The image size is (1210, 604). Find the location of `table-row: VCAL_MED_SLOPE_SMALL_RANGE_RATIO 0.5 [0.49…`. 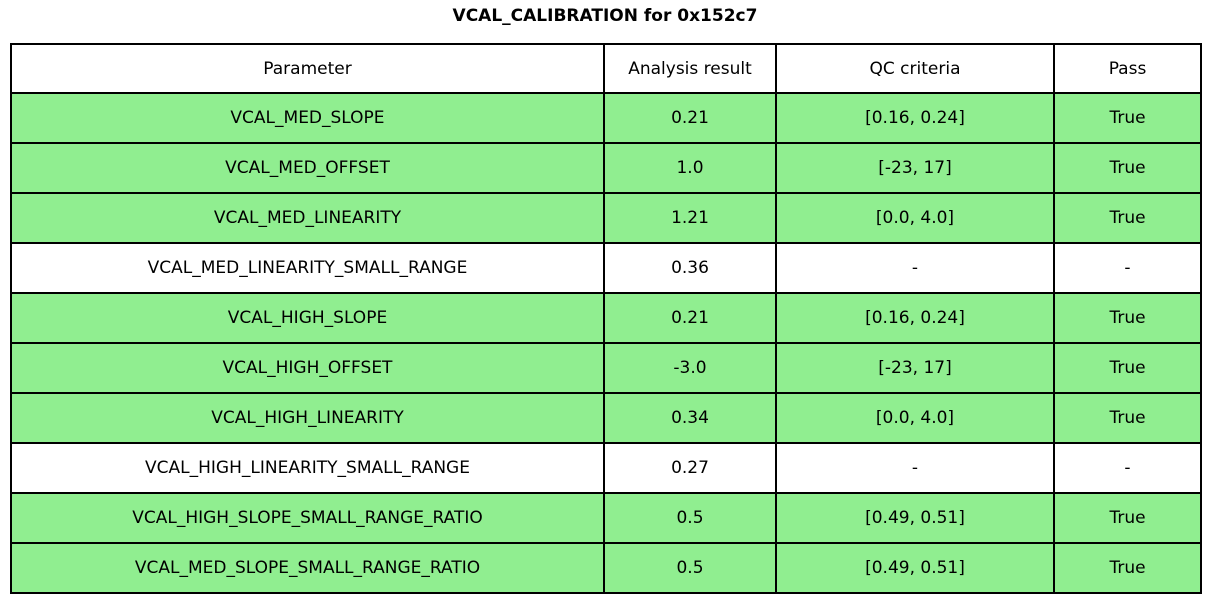

table-row: VCAL_MED_SLOPE_SMALL_RANGE_RATIO 0.5 [0.49… is located at coordinates (606, 568).